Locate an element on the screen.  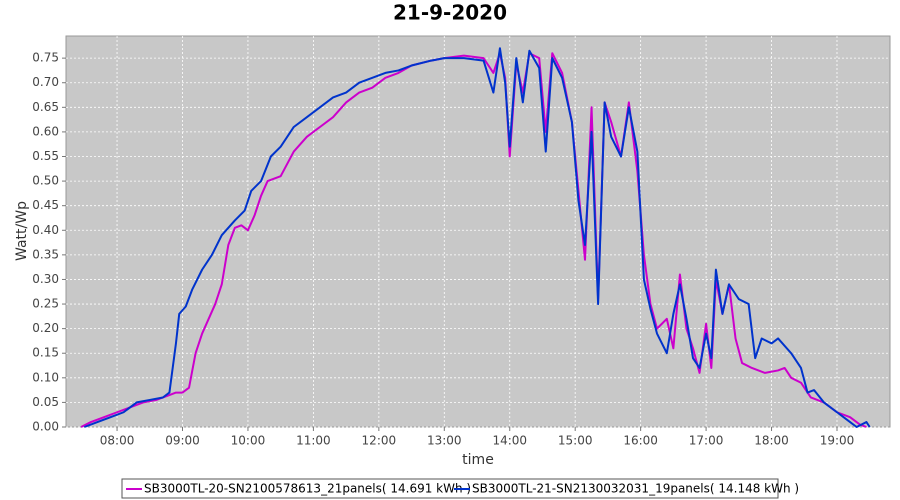
y-tick-label: 0.70 is located at coordinates (45, 82).